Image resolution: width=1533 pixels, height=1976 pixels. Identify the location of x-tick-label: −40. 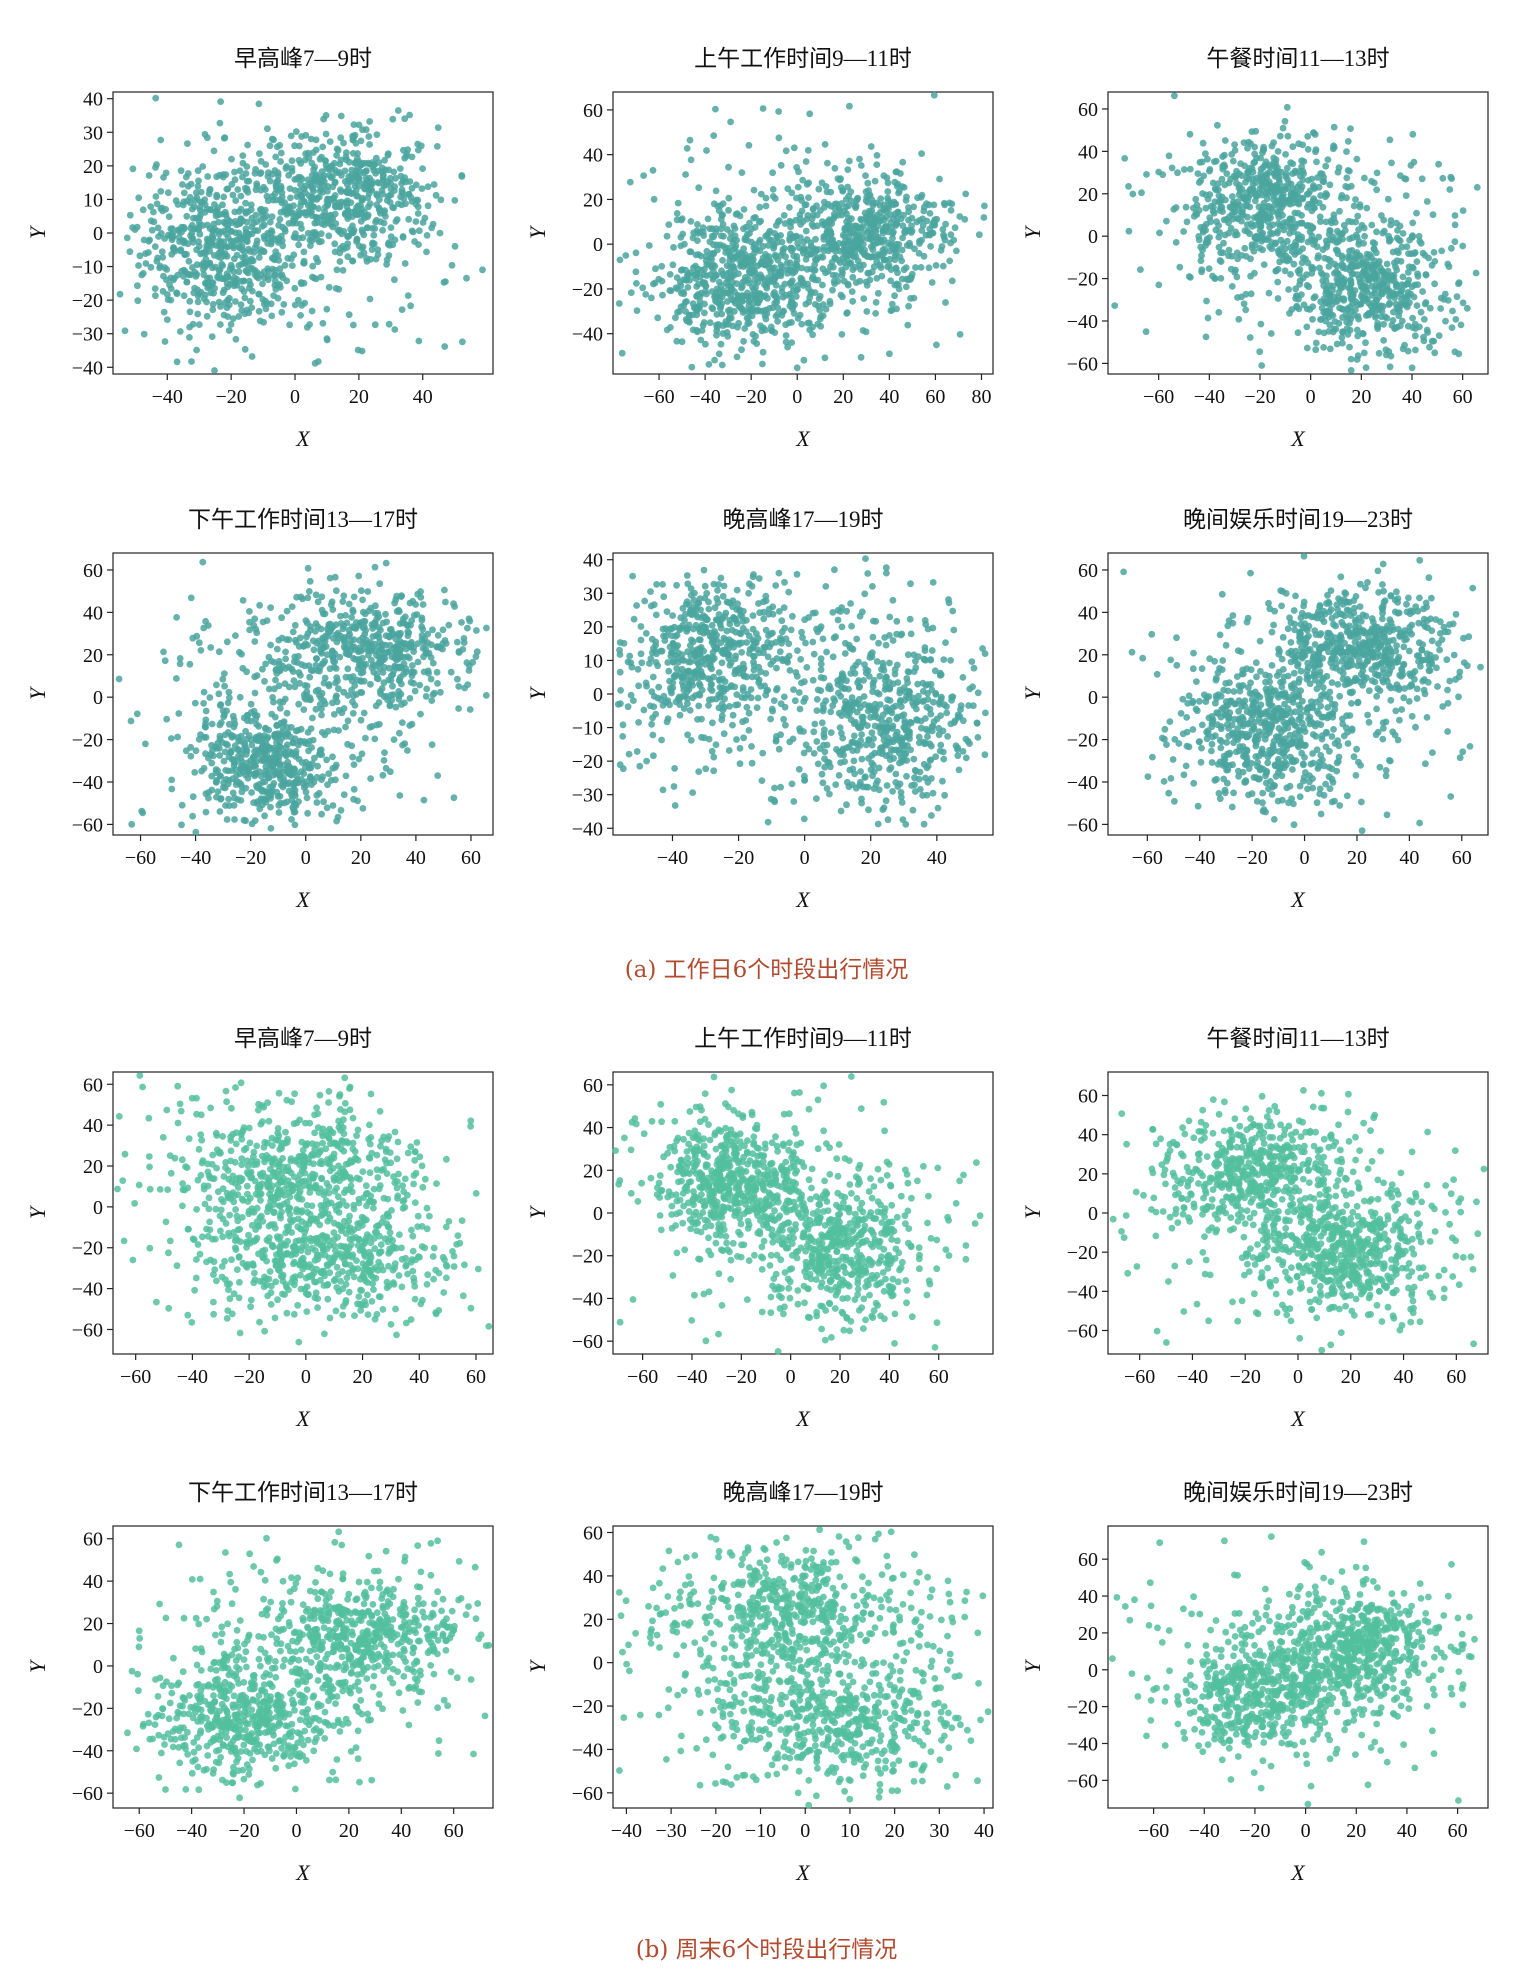
(195, 858).